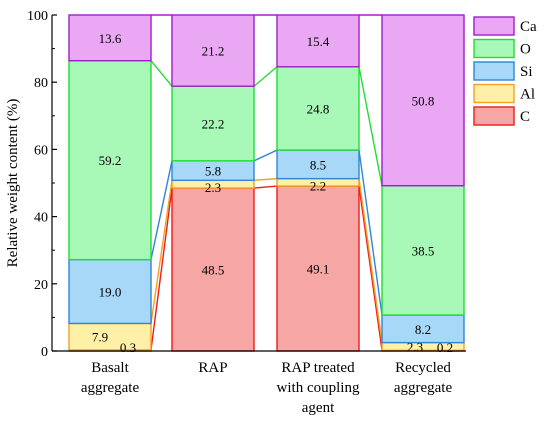  Describe the element at coordinates (110, 368) in the screenshot. I see `x-tick-label: Basalt` at that location.